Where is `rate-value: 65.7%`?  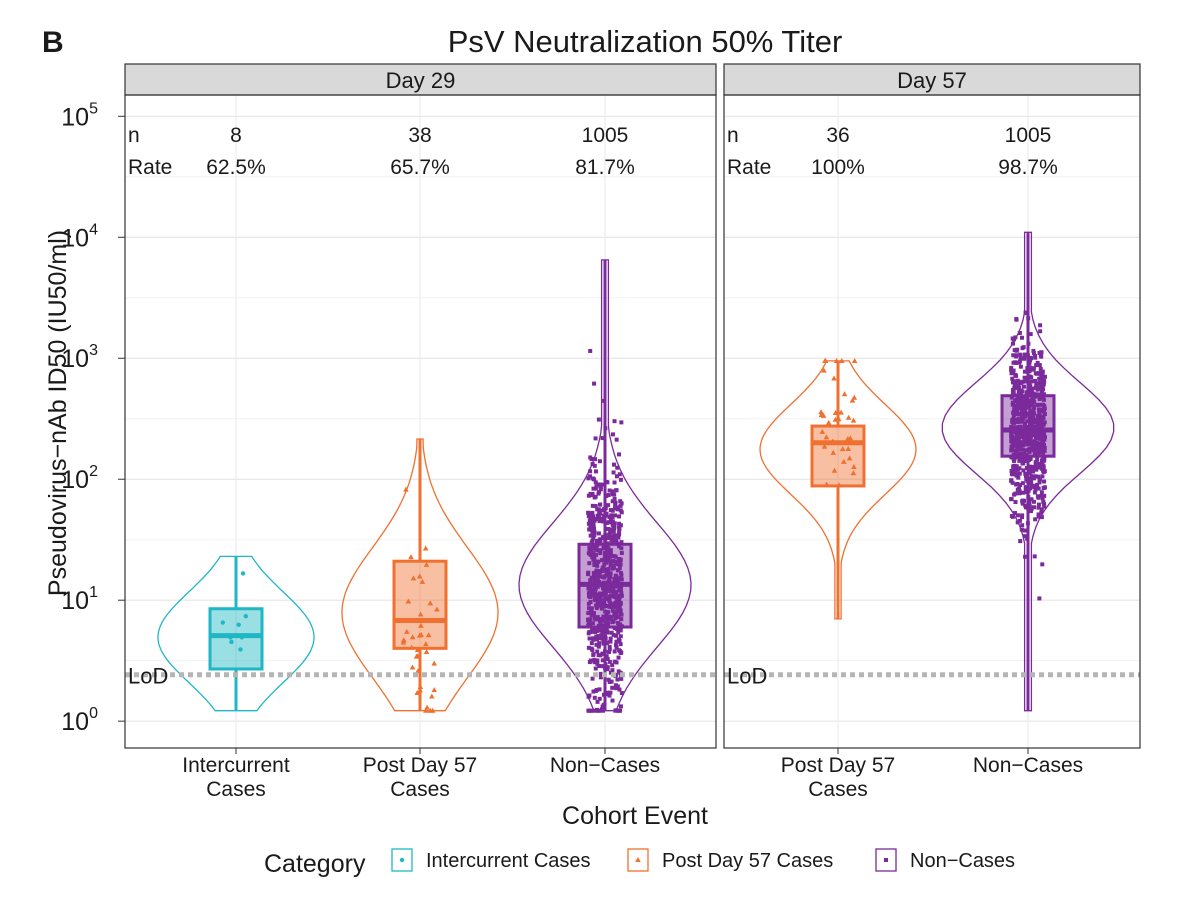 rate-value: 65.7% is located at coordinates (420, 167).